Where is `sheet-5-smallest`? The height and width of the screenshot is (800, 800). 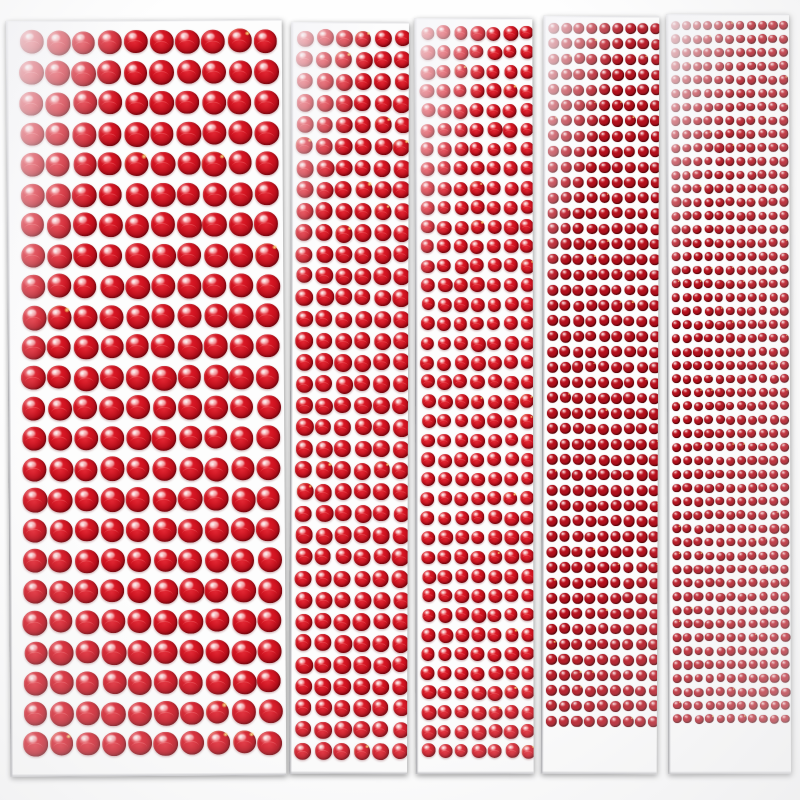
sheet-5-smallest is located at coordinates (728, 394).